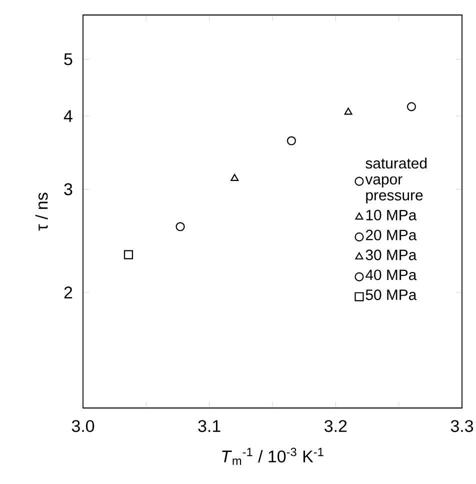 The image size is (476, 484). What do you see at coordinates (273, 456) in the screenshot?
I see `x-axis-title: T$_{m}$$^{-1}$ / 10$^{-3}$ K$^{-1}$` at bounding box center [273, 456].